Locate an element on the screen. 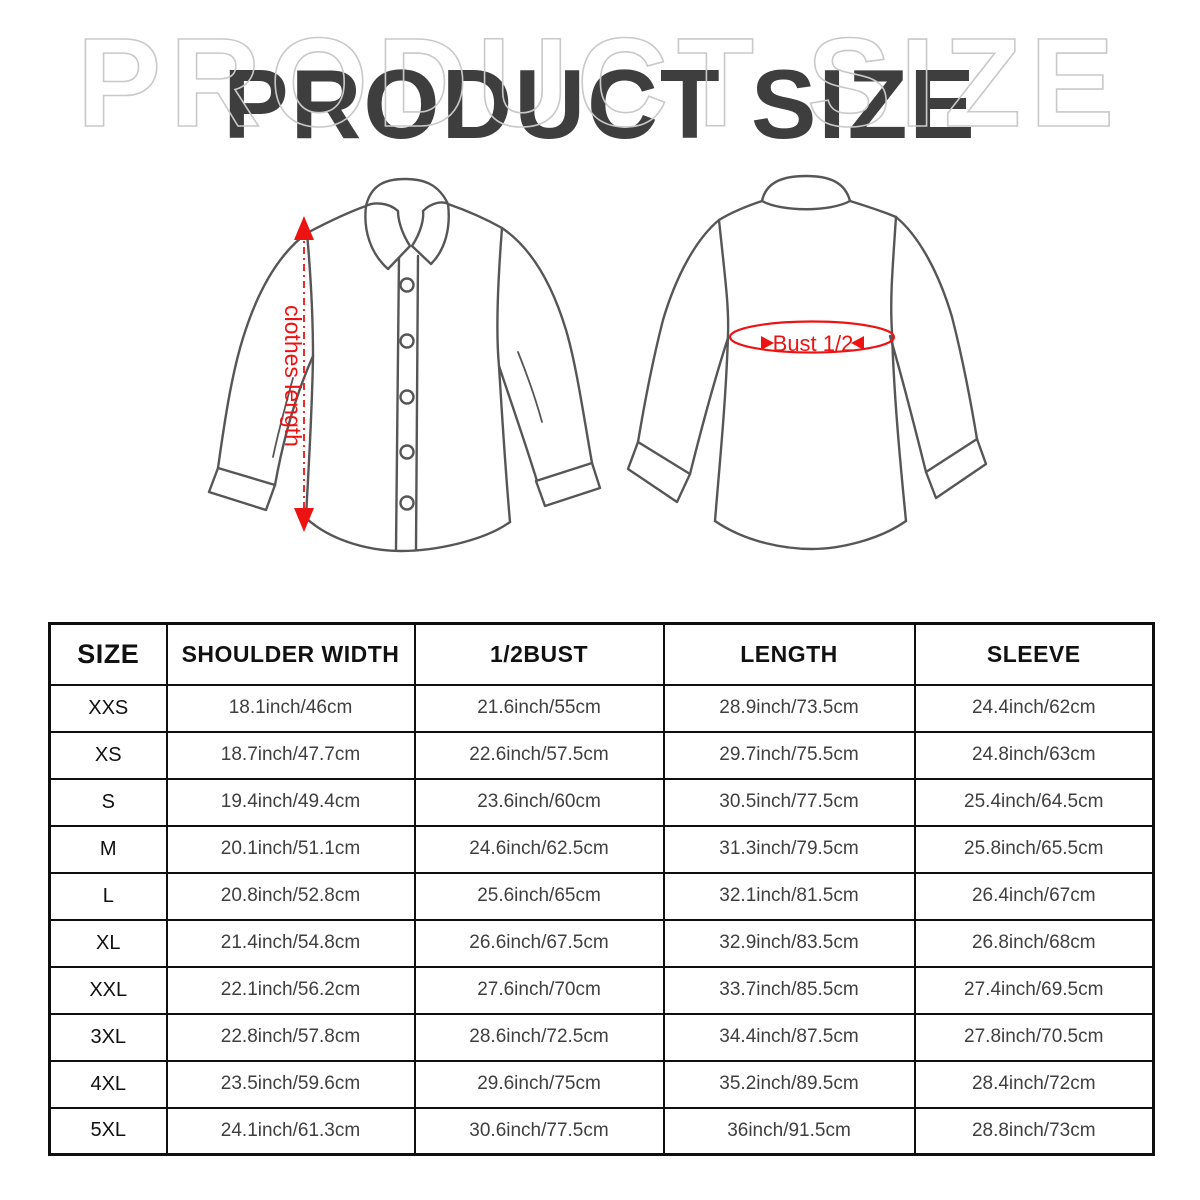 This screenshot has width=1200, height=1200. front-shirt-diagram: clothes length is located at coordinates (404, 365).